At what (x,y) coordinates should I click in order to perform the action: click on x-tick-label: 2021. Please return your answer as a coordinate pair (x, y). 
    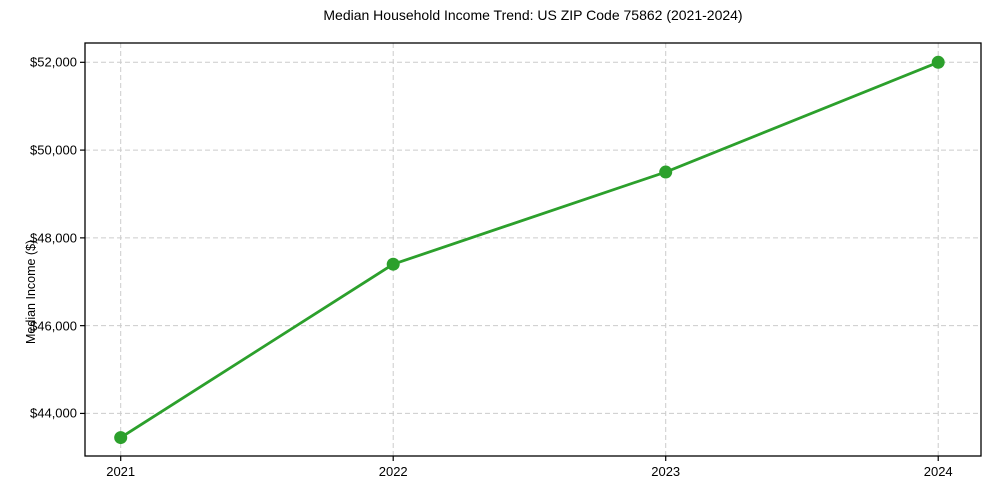
    Looking at the image, I should click on (121, 471).